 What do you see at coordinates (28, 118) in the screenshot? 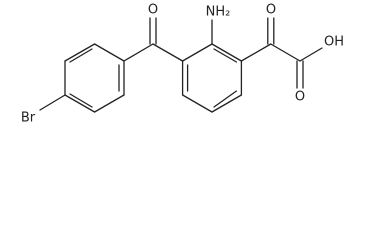
I see `atom-label: Br` at bounding box center [28, 118].